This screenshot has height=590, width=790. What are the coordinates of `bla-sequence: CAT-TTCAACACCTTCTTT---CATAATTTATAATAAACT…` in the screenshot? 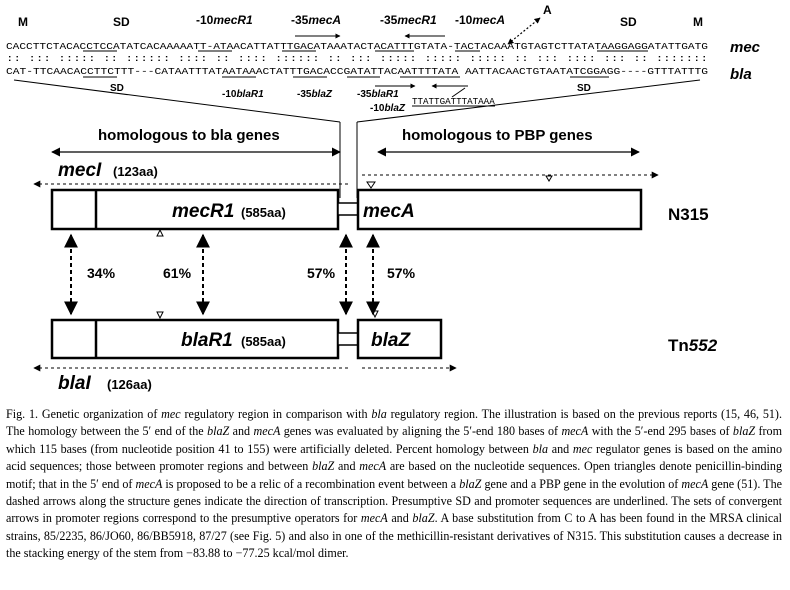 It's located at (357, 71).